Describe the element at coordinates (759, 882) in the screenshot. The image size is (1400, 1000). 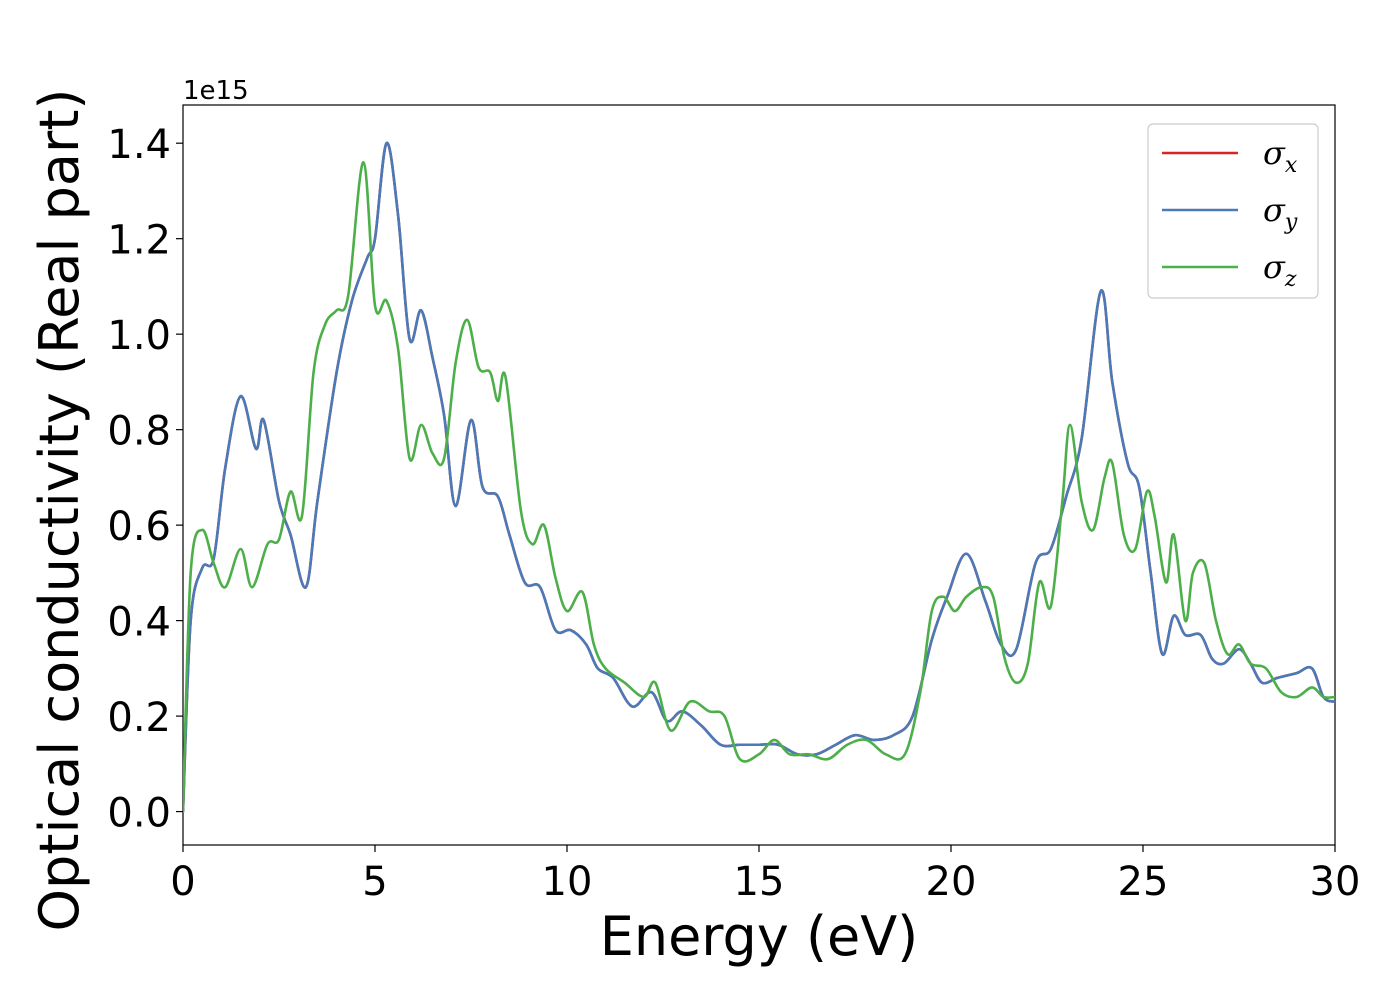
I see `x-tick-label: 15` at that location.